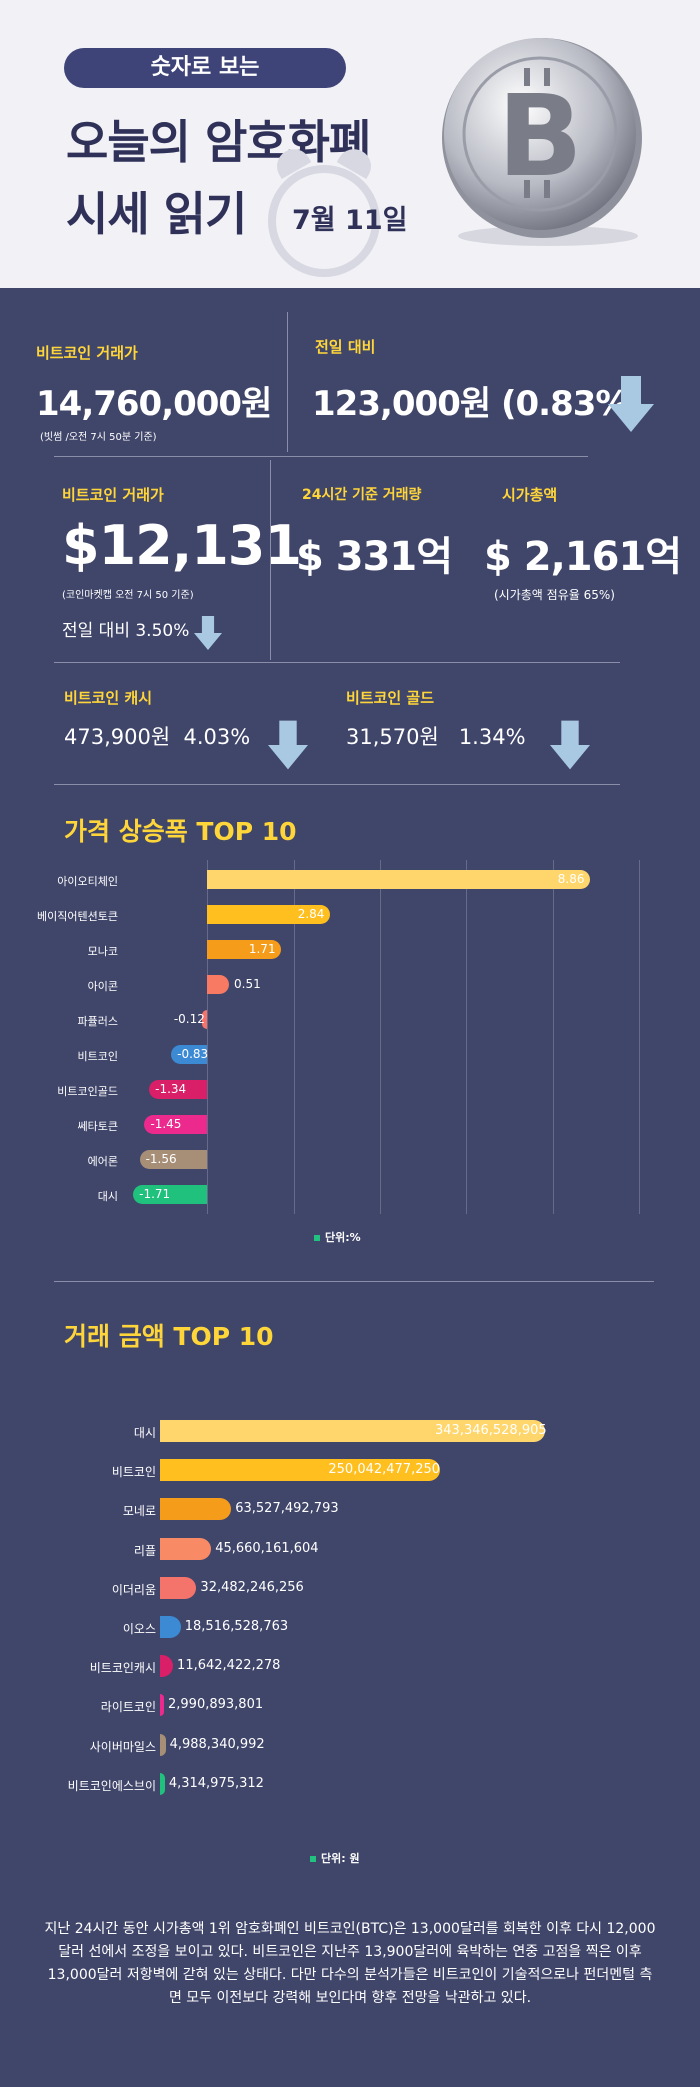 This screenshot has width=700, height=2087. What do you see at coordinates (335, 1858) in the screenshot?
I see `chart2-unit-label: 단위: 원` at bounding box center [335, 1858].